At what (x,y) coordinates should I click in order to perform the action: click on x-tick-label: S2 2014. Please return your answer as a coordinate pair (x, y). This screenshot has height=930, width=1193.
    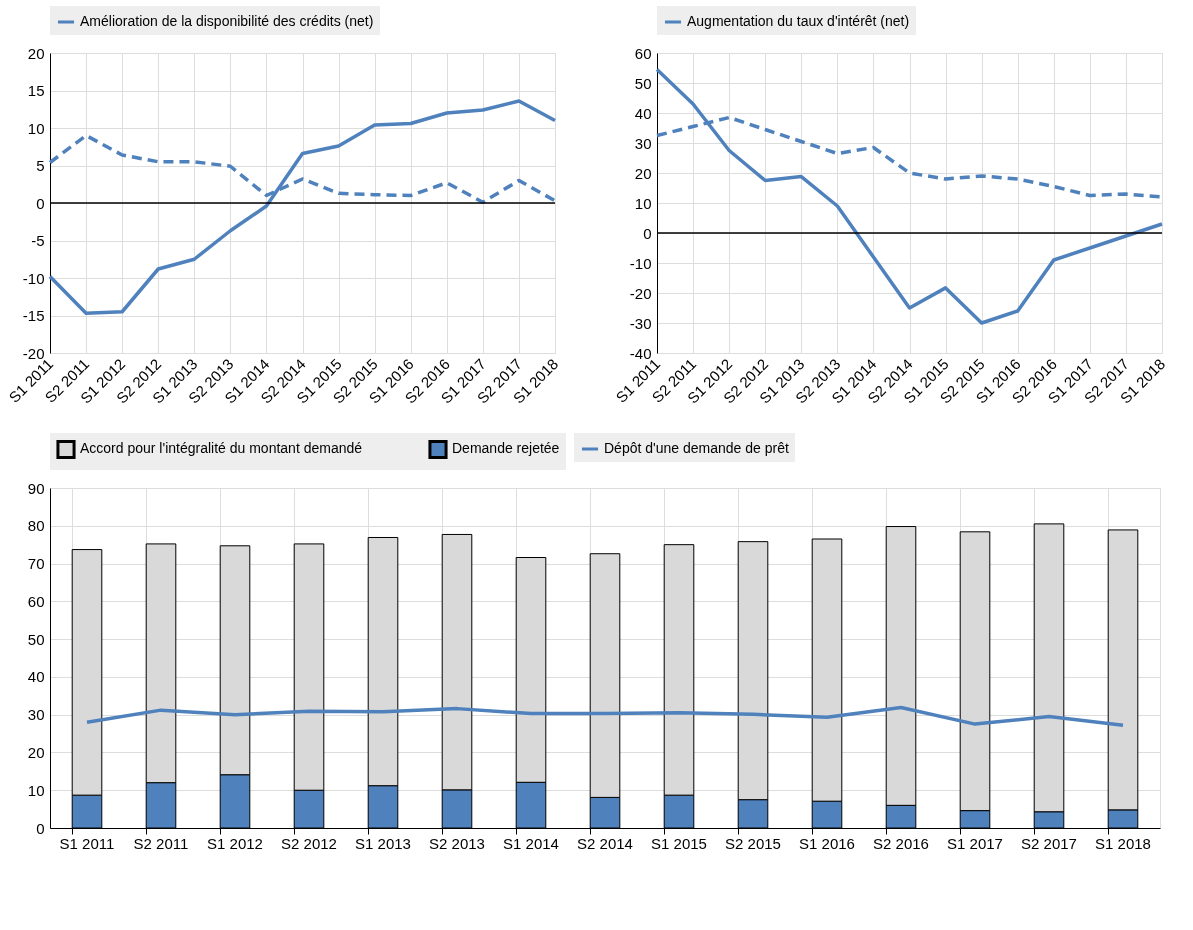
    Looking at the image, I should click on (605, 843).